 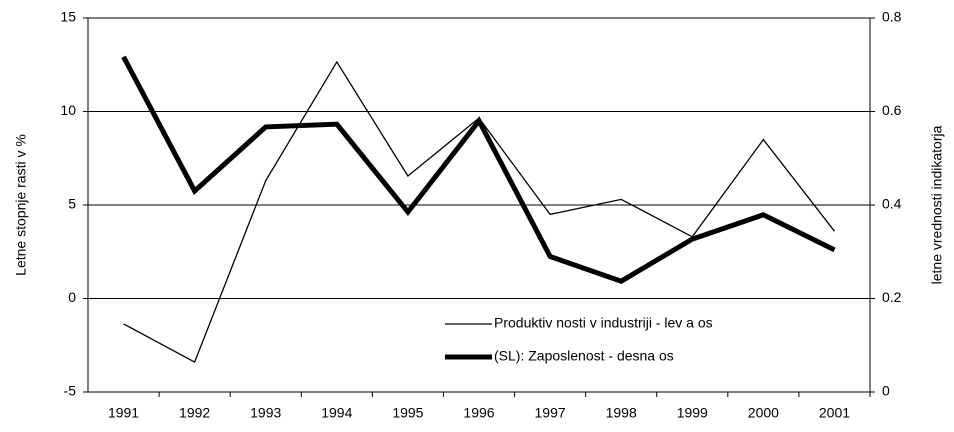 What do you see at coordinates (123, 413) in the screenshot?
I see `x-tick-label: 1991` at bounding box center [123, 413].